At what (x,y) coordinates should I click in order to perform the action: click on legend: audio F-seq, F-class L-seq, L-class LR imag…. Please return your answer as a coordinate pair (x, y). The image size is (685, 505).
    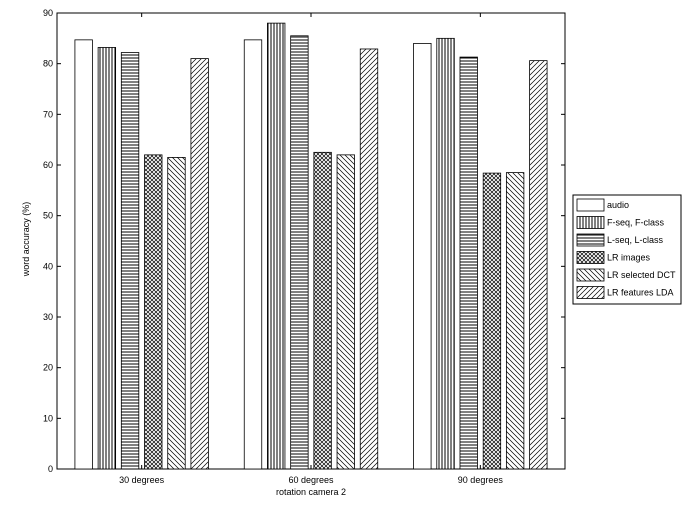
    Looking at the image, I should click on (627, 249).